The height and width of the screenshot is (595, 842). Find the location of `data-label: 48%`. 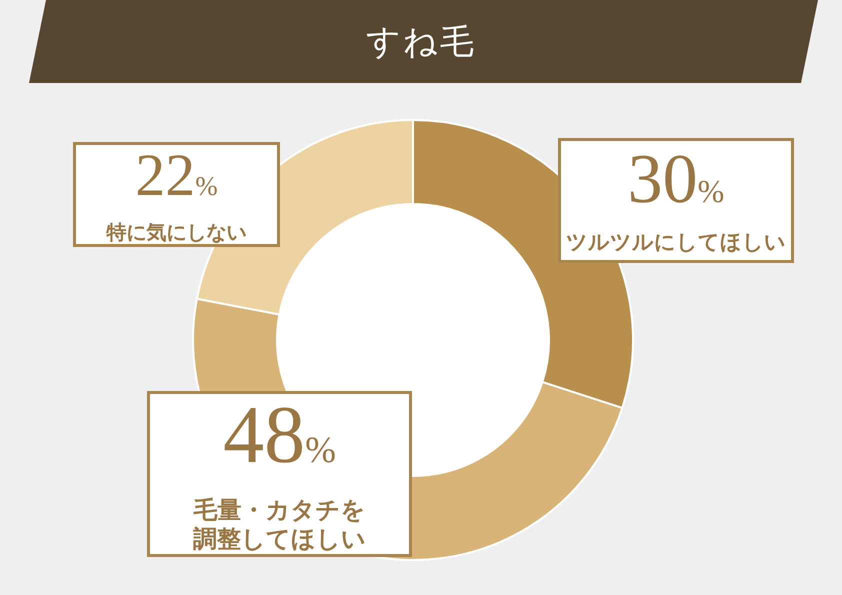

data-label: 48% is located at coordinates (279, 434).